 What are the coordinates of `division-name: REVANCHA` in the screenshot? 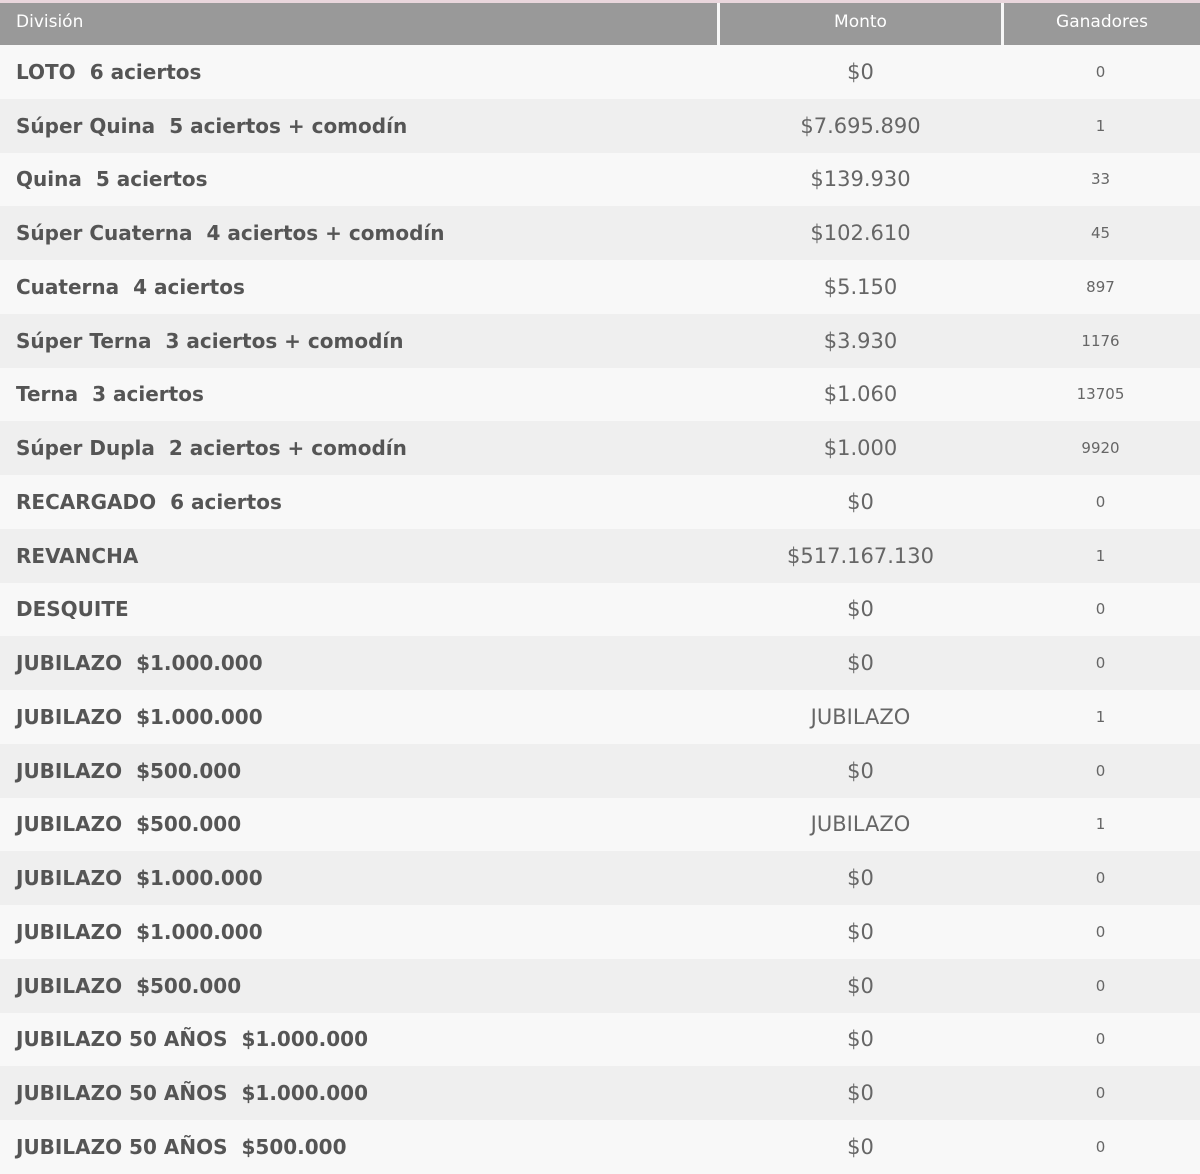 It's located at (77, 555).